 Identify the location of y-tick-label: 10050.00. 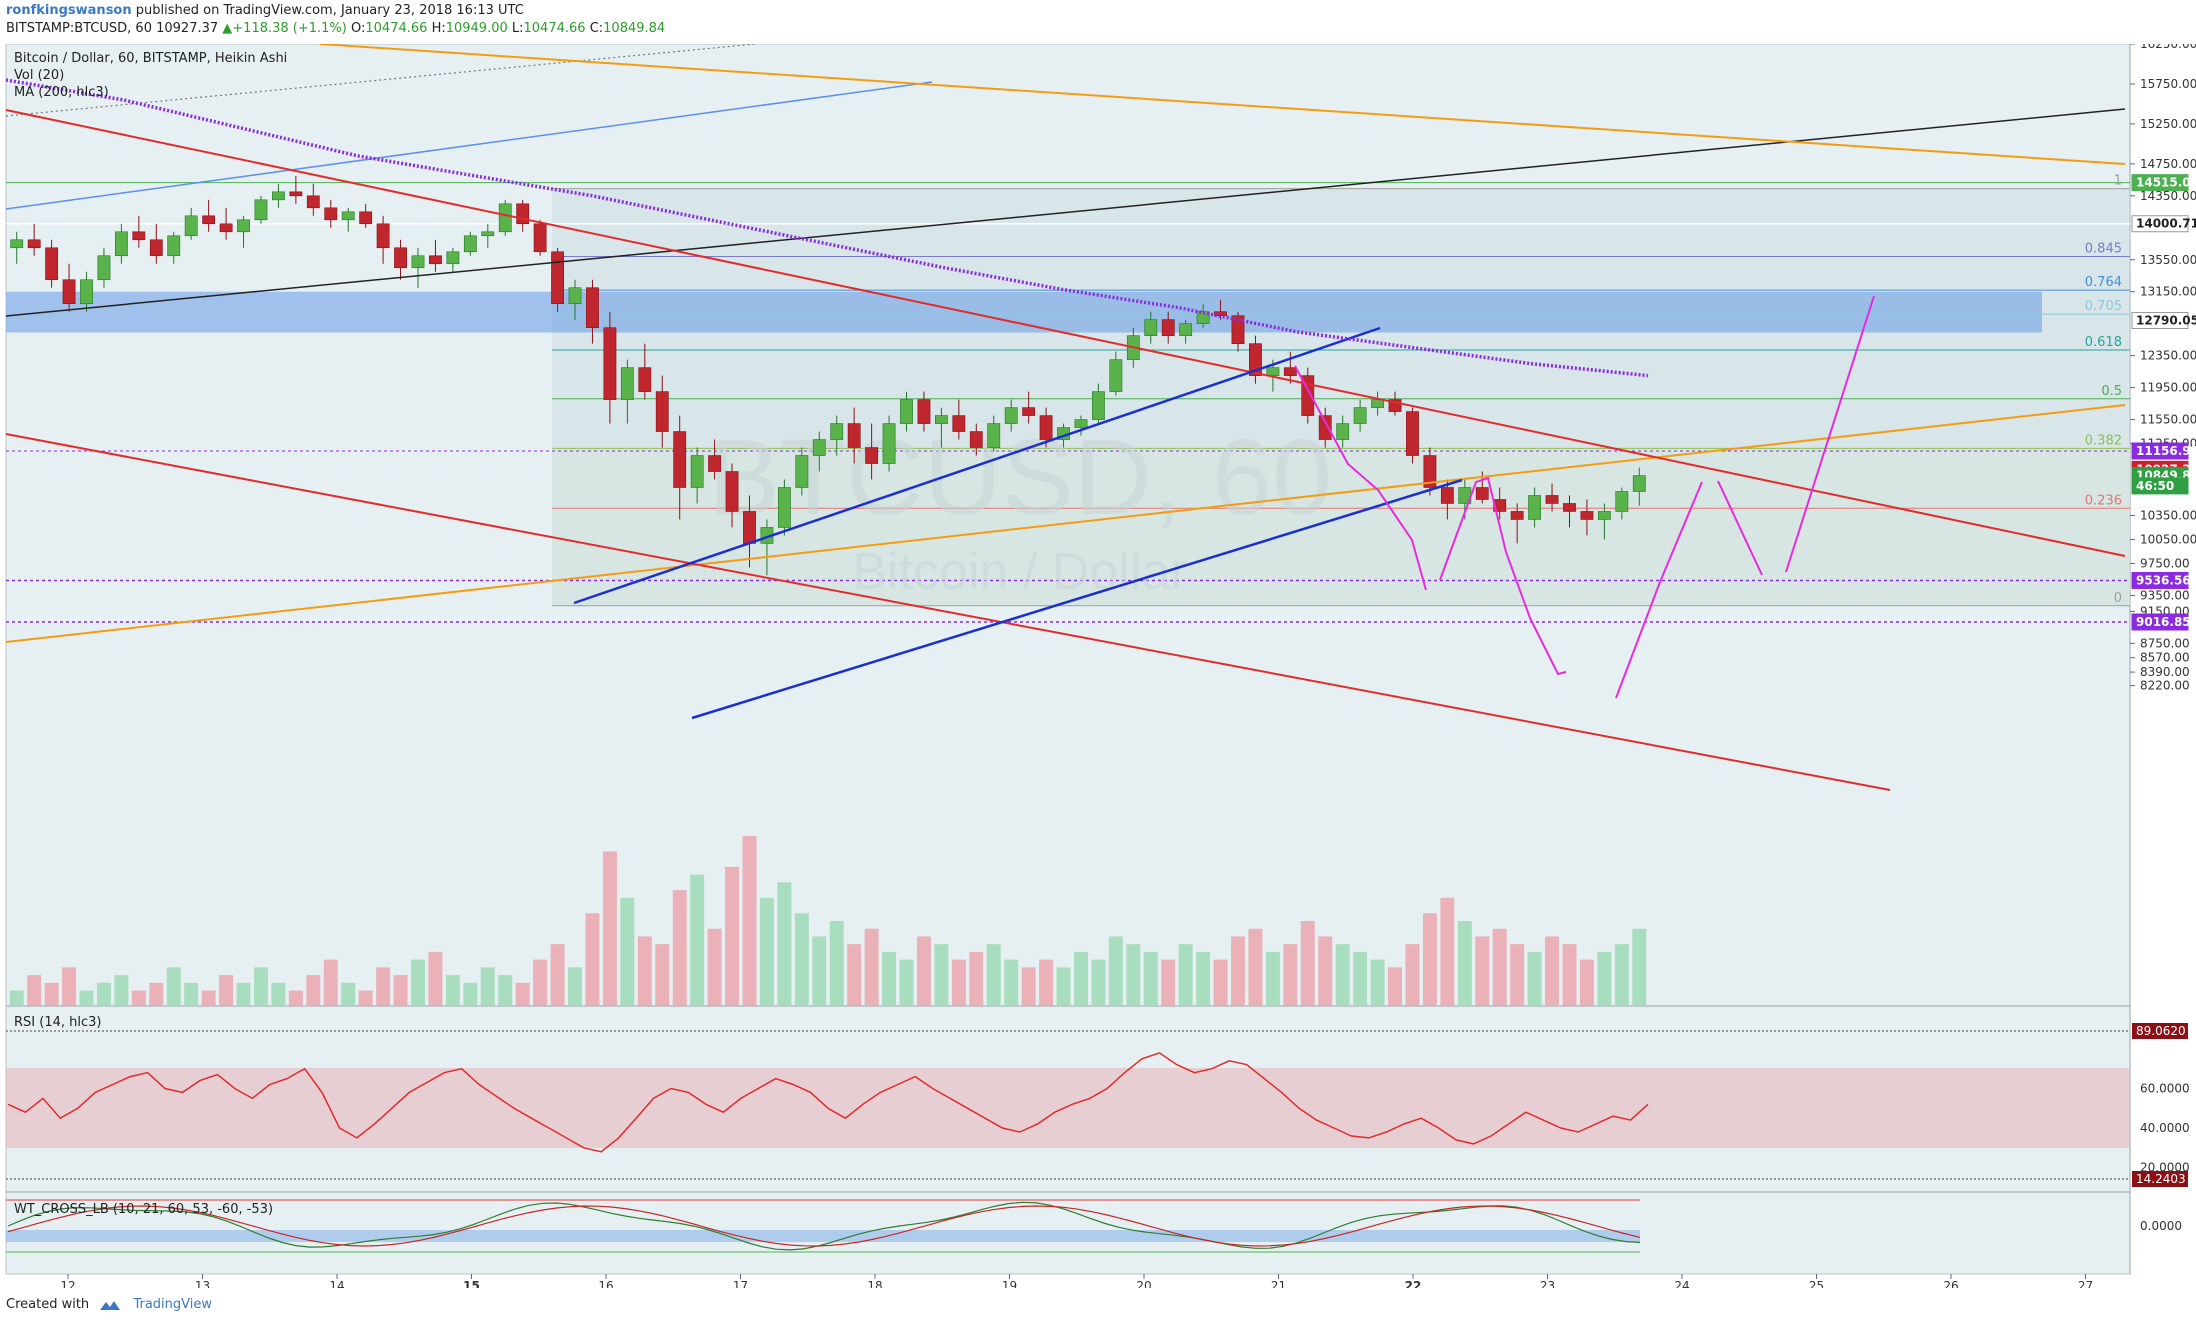
(2168, 539).